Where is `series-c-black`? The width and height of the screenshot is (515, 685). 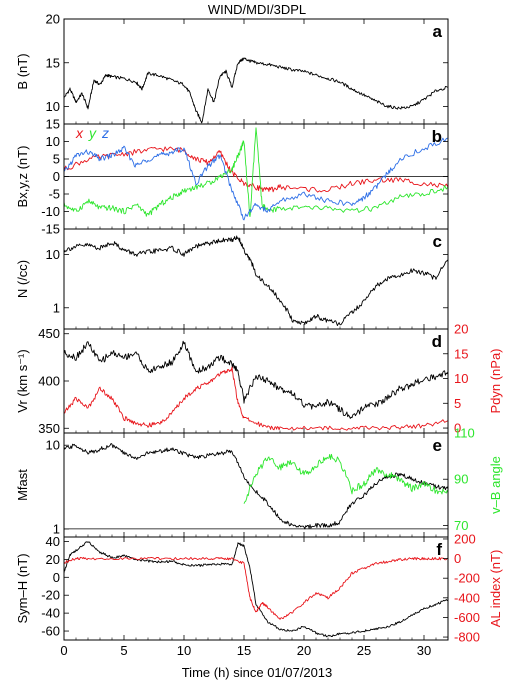
series-c-black is located at coordinates (256, 281).